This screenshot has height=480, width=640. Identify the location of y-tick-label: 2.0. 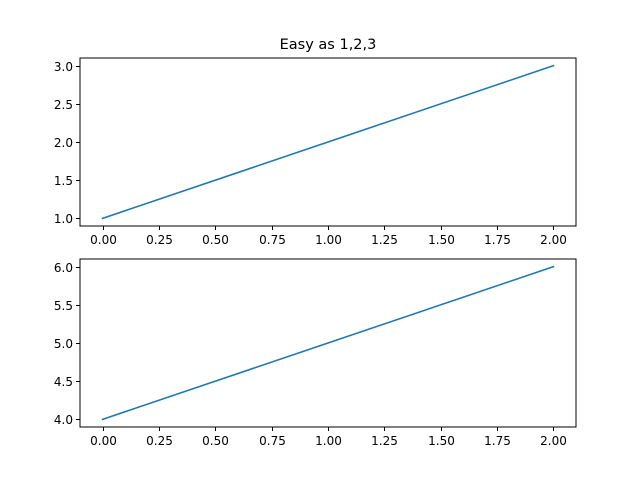
(63, 143).